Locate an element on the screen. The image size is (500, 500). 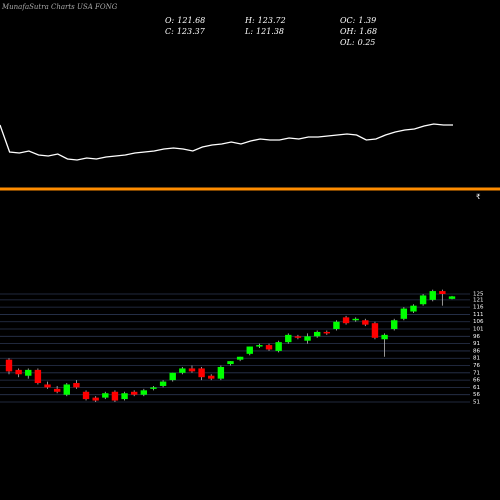
y-tick-label: 81 is located at coordinates (476, 359).